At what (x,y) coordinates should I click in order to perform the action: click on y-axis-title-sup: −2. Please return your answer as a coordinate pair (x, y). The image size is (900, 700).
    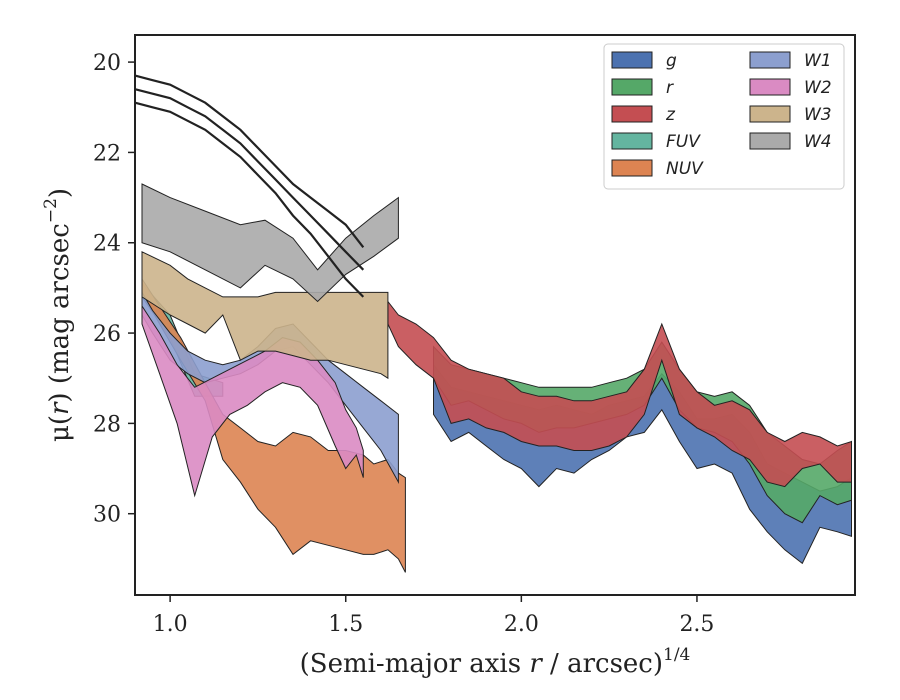
    Looking at the image, I should click on (51, 210).